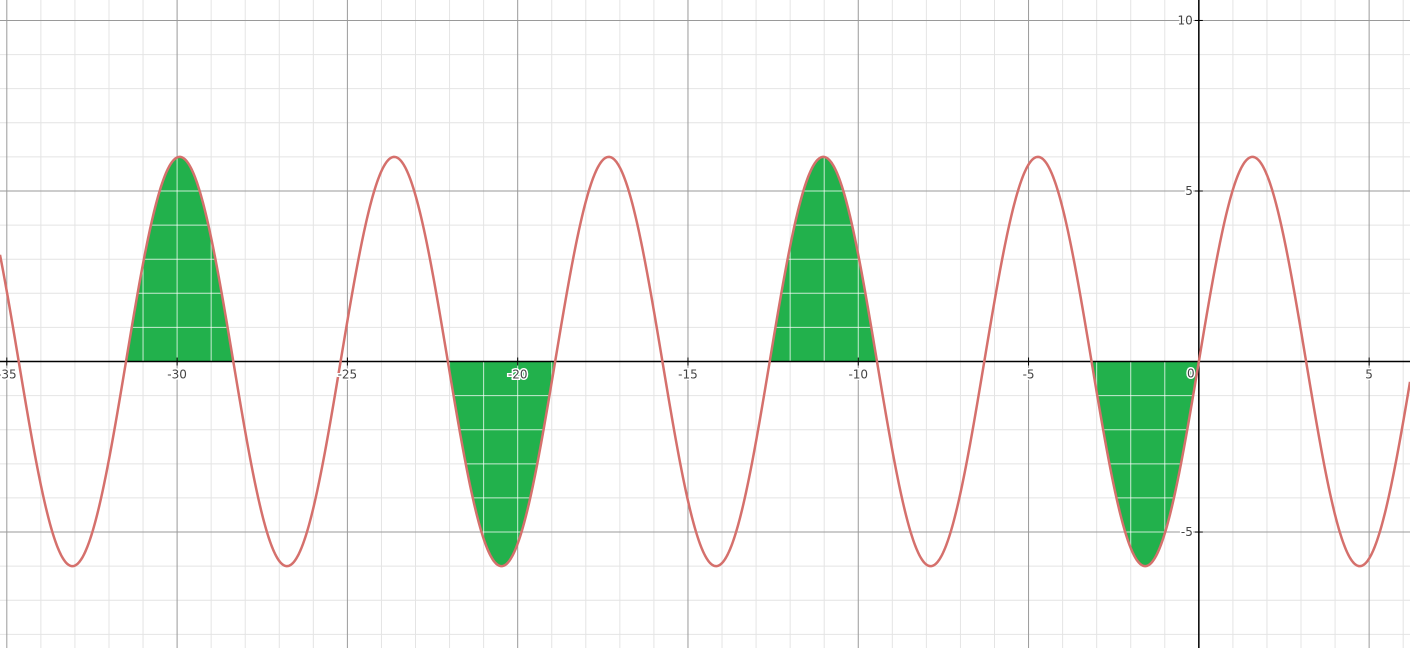 The height and width of the screenshot is (653, 1410). I want to click on x-tick-label: -20, so click(518, 375).